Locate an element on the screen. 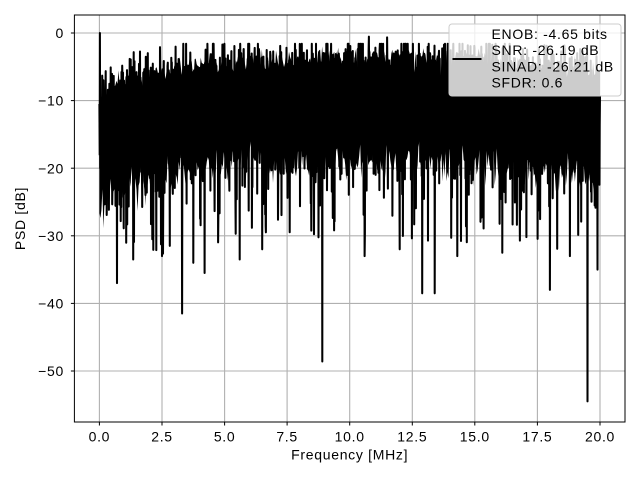 This screenshot has height=480, width=640. svg-text: 10.0 is located at coordinates (350, 437).